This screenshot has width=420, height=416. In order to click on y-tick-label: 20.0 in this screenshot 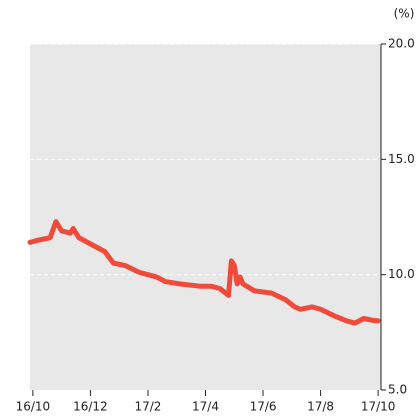, I will do `click(401, 44)`.